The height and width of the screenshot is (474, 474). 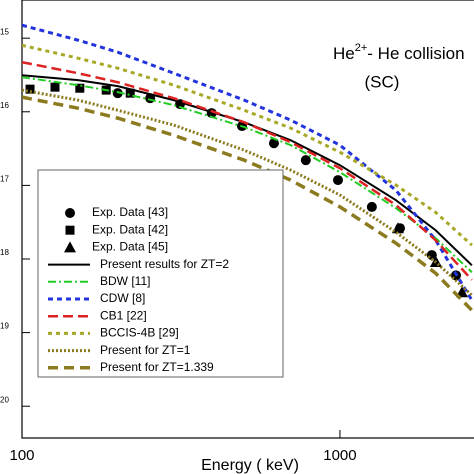 I want to click on y-tick-label: 19, so click(x=4, y=326).